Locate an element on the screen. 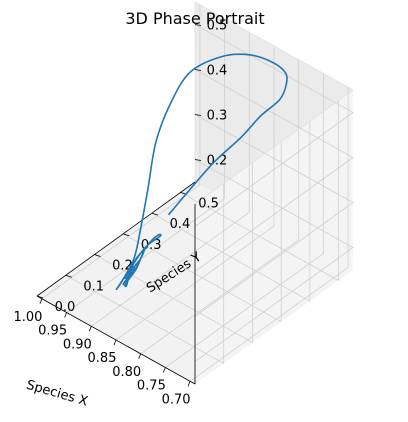 This screenshot has width=408, height=422. x-tick-label: 0.80 is located at coordinates (126, 372).